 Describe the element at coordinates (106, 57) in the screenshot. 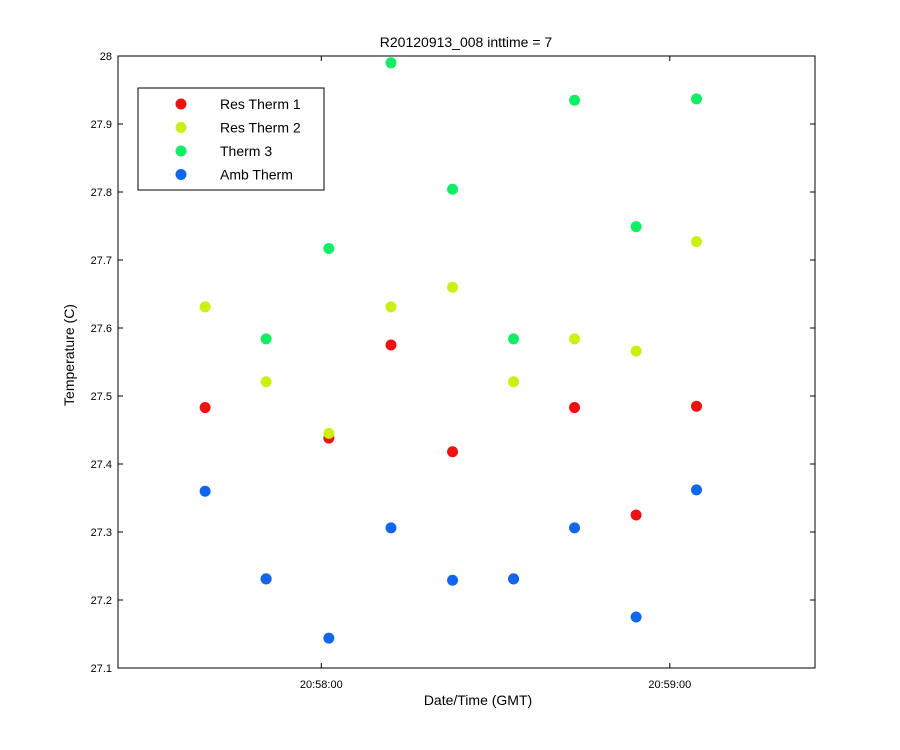

I see `y-tick-label: 28` at that location.